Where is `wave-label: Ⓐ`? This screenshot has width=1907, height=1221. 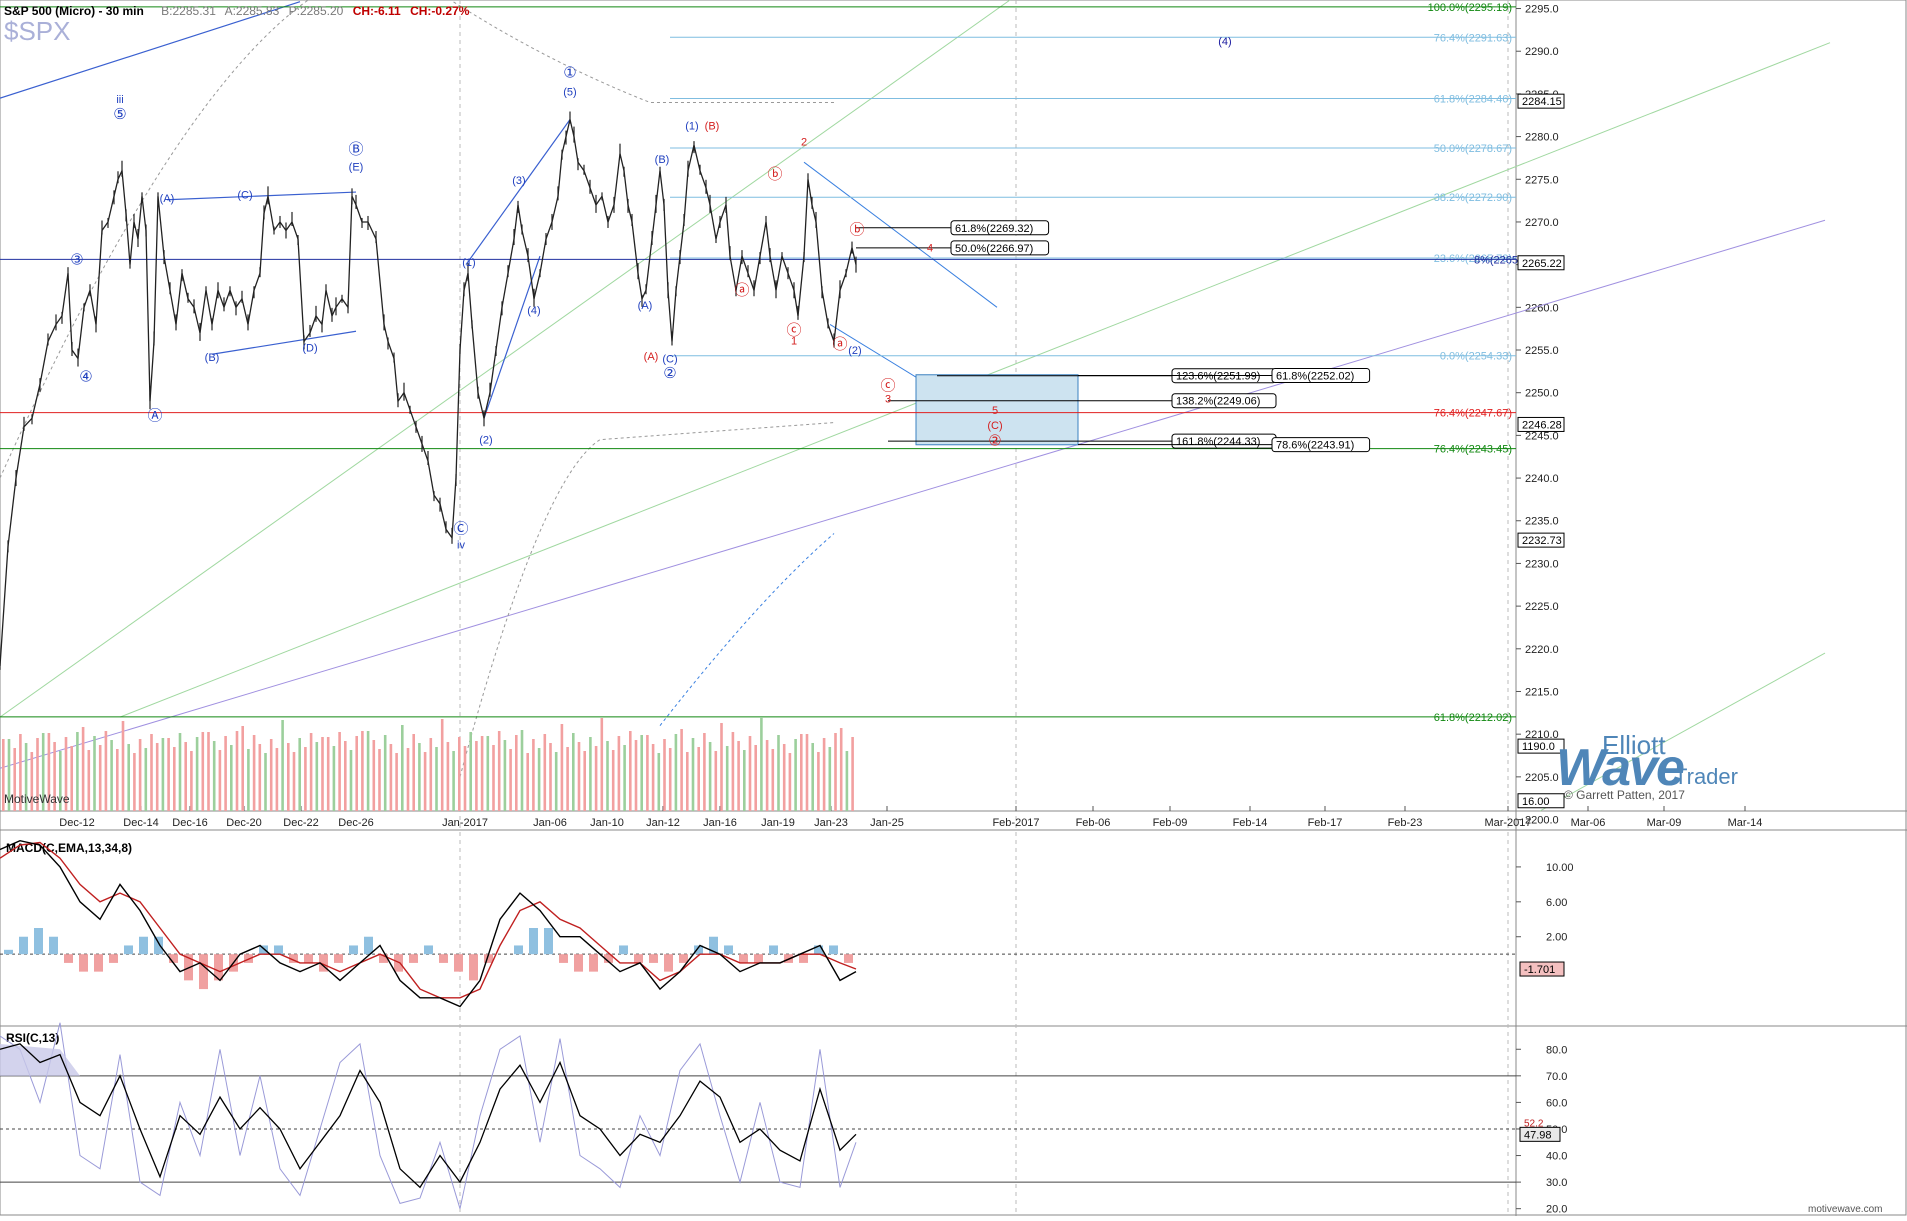 wave-label: Ⓐ is located at coordinates (154, 416).